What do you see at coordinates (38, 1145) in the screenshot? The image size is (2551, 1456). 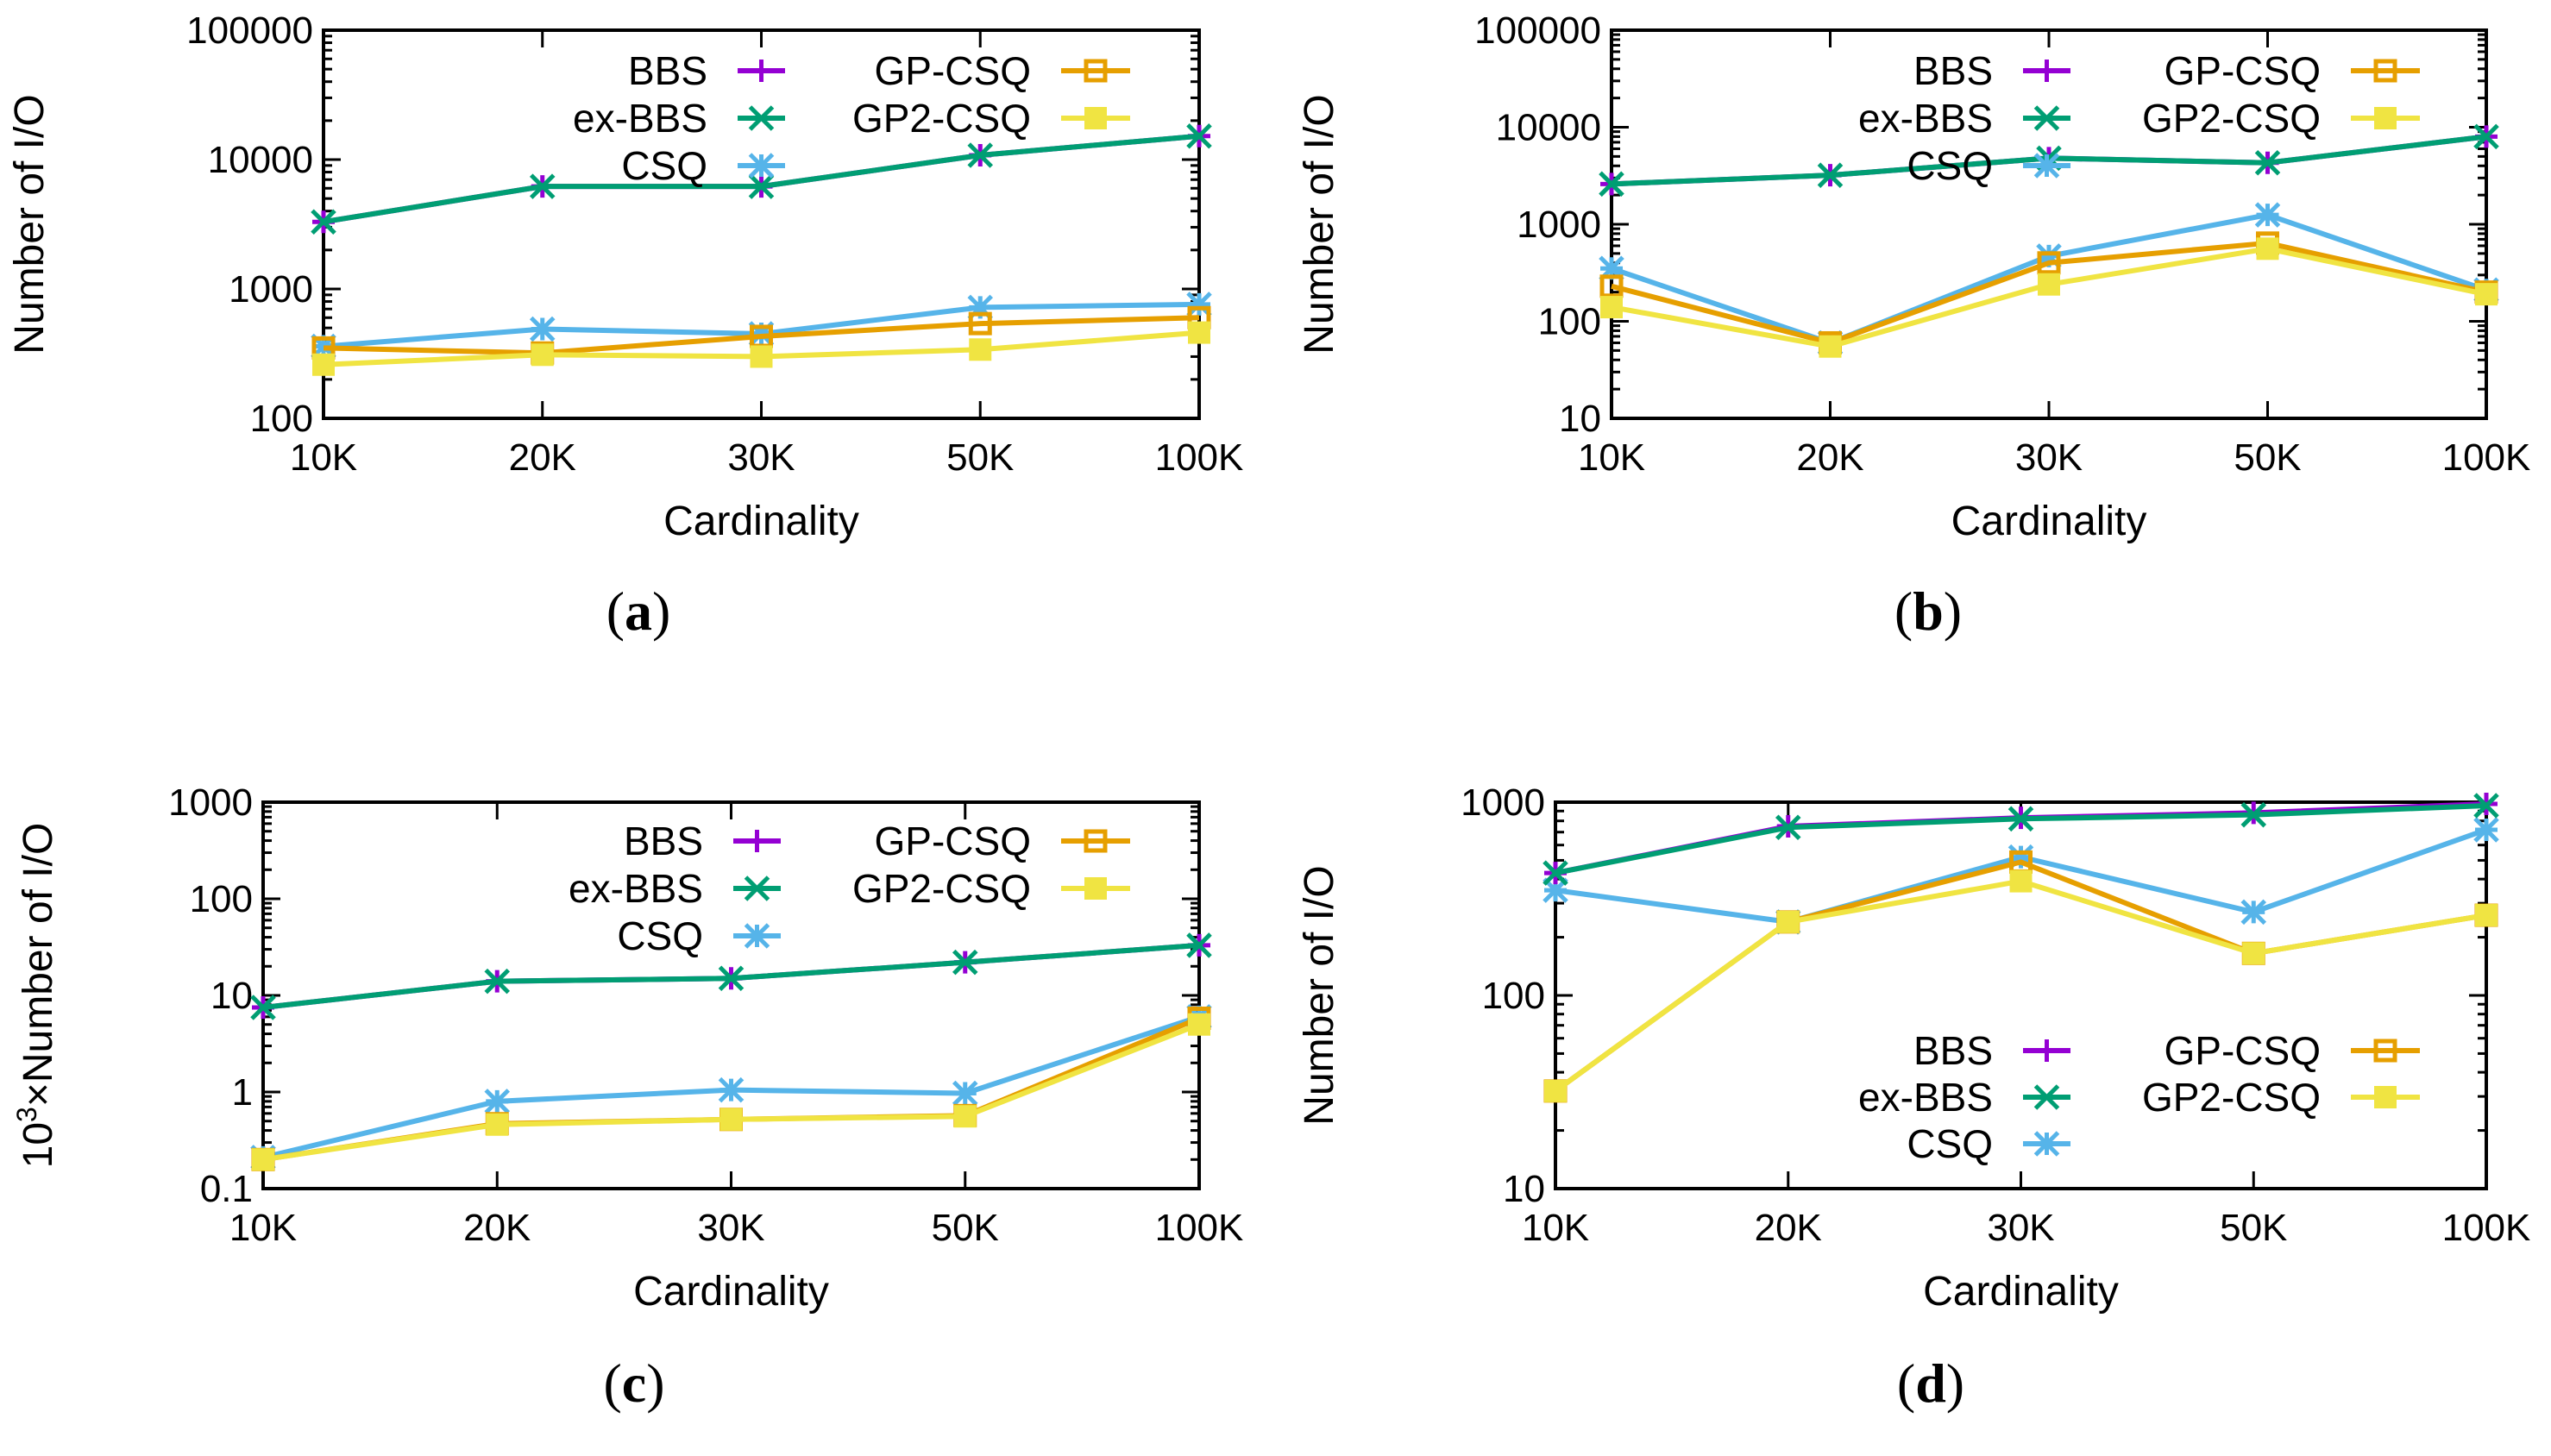 I see `y-axis-label-base: 10` at bounding box center [38, 1145].